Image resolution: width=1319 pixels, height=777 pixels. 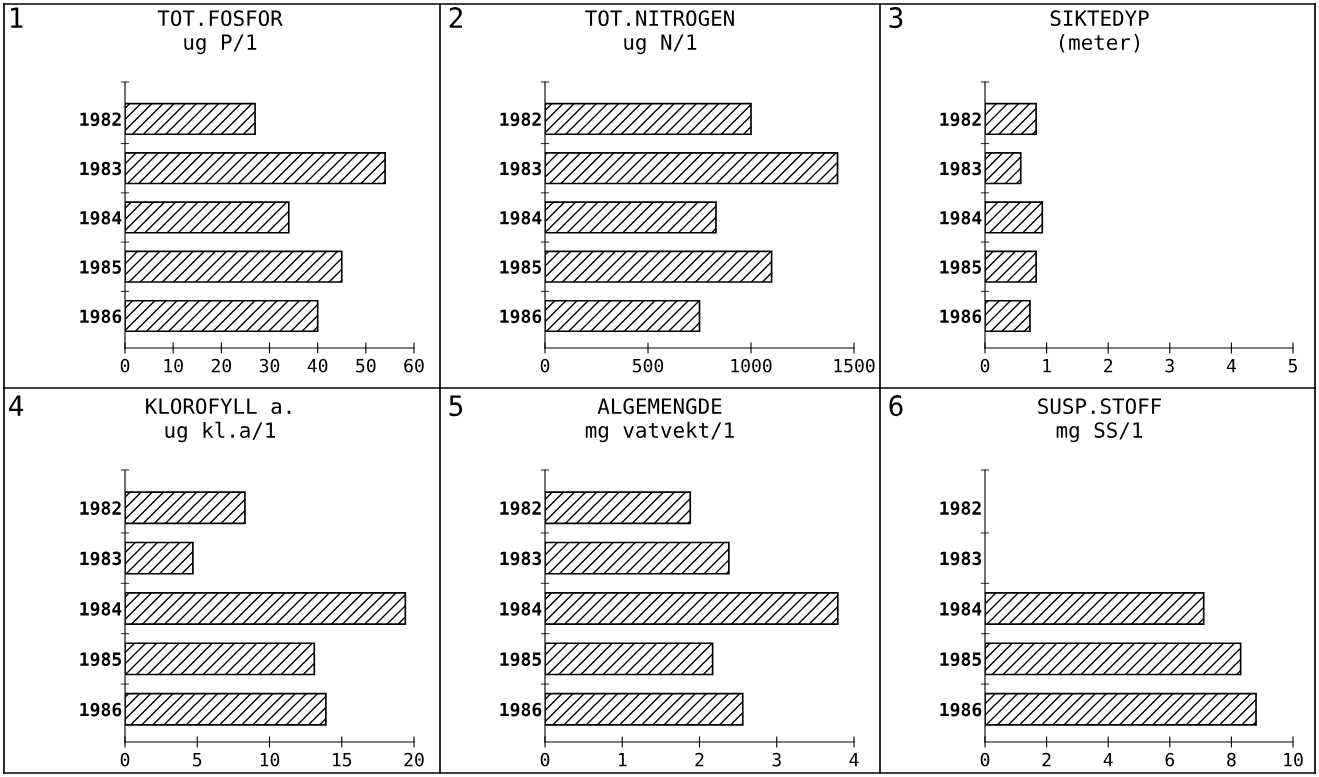 What do you see at coordinates (220, 432) in the screenshot?
I see `chart-subtitle: ug kl.a/1` at bounding box center [220, 432].